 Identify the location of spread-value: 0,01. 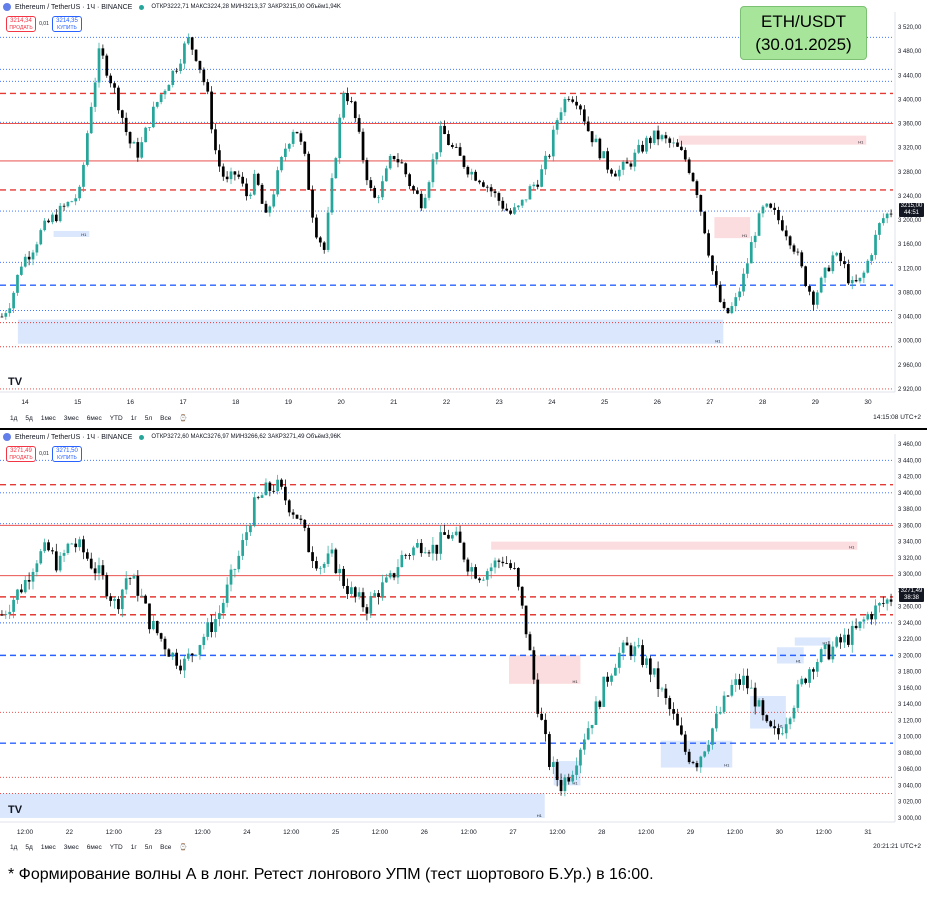
(44, 454).